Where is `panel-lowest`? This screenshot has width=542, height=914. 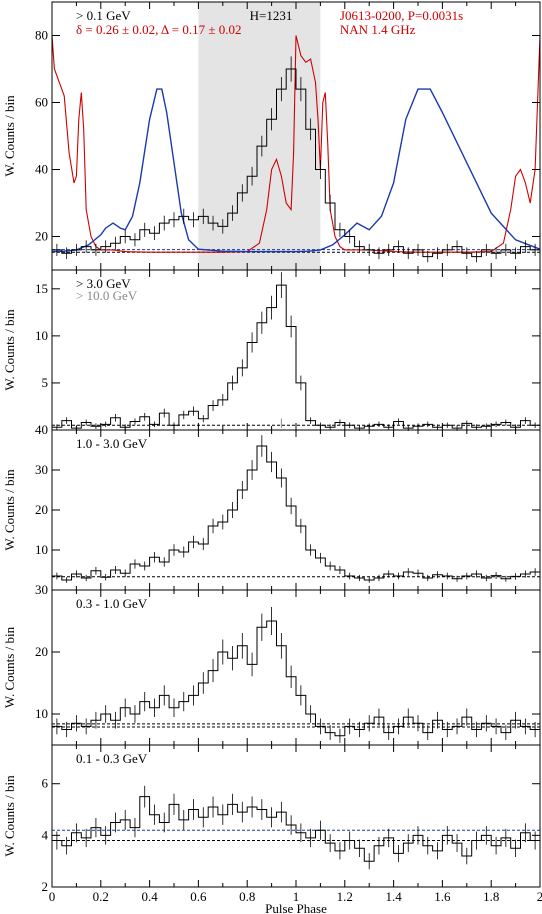 panel-lowest is located at coordinates (296, 816).